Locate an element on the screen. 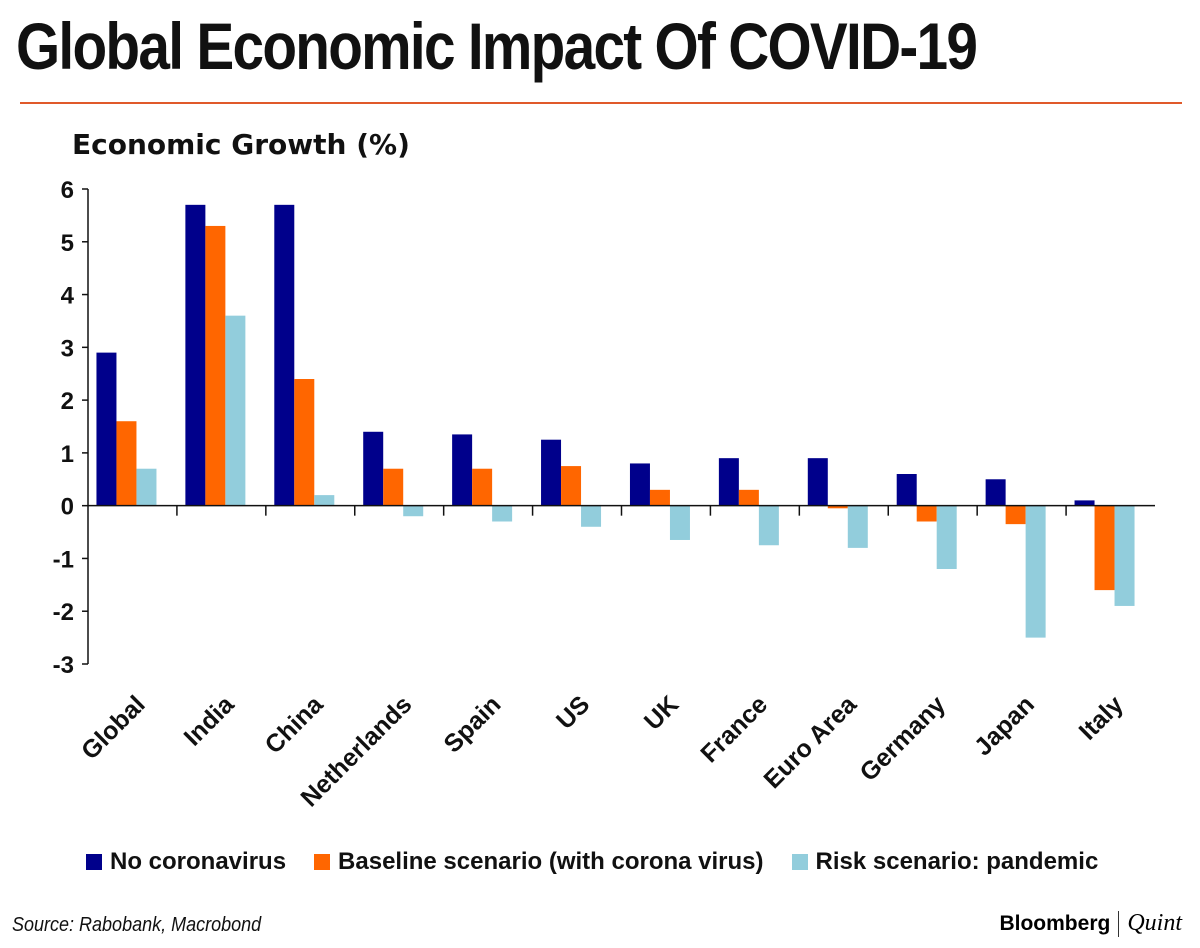  bar-italy-s1 is located at coordinates (1104, 548).